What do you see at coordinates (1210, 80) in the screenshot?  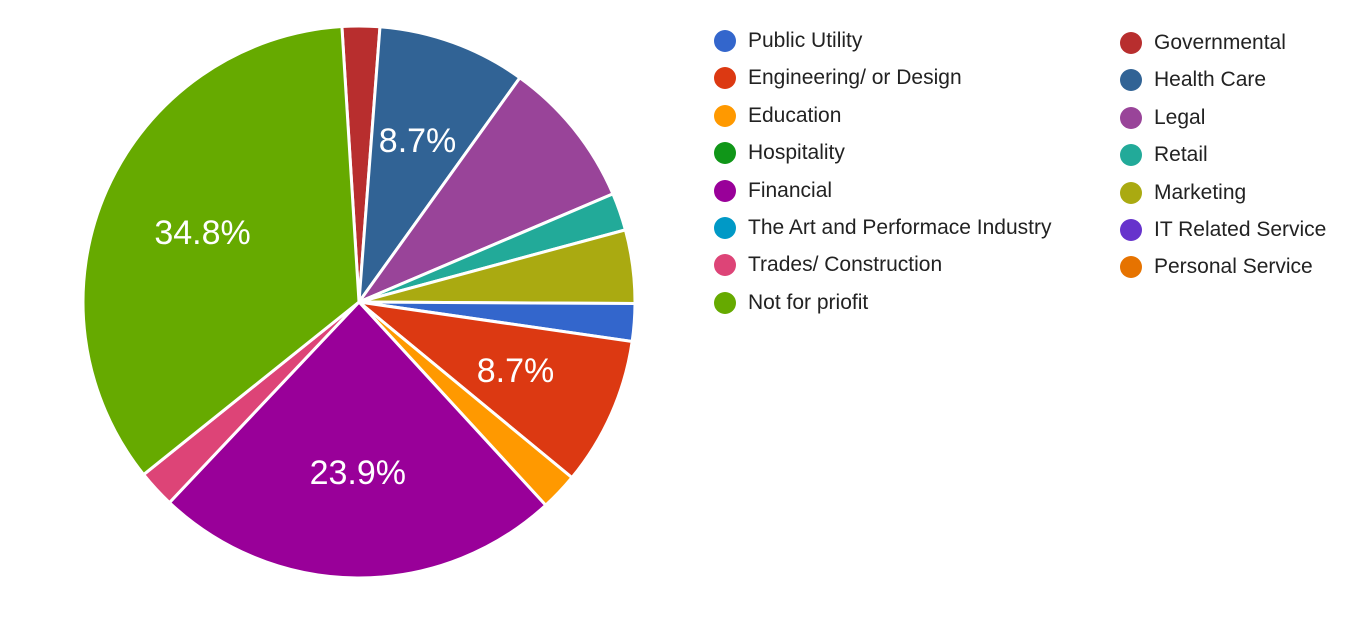 I see `legend-label: Health Care` at bounding box center [1210, 80].